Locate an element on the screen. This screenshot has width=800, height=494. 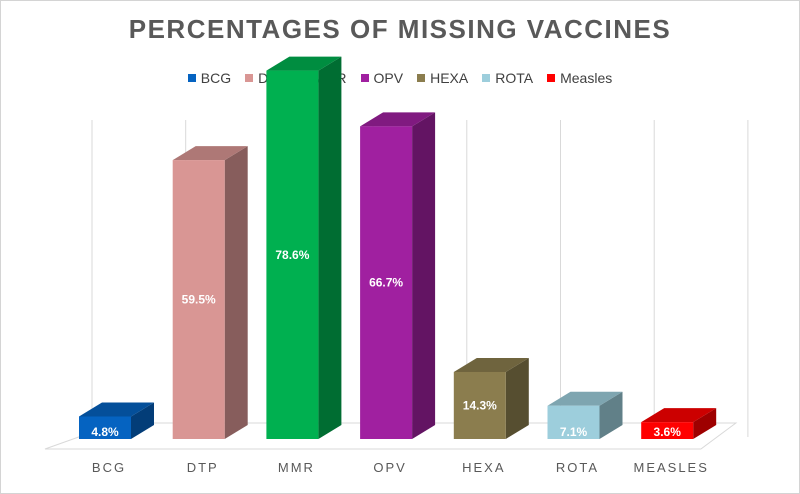
legend-label: Measles is located at coordinates (586, 78).